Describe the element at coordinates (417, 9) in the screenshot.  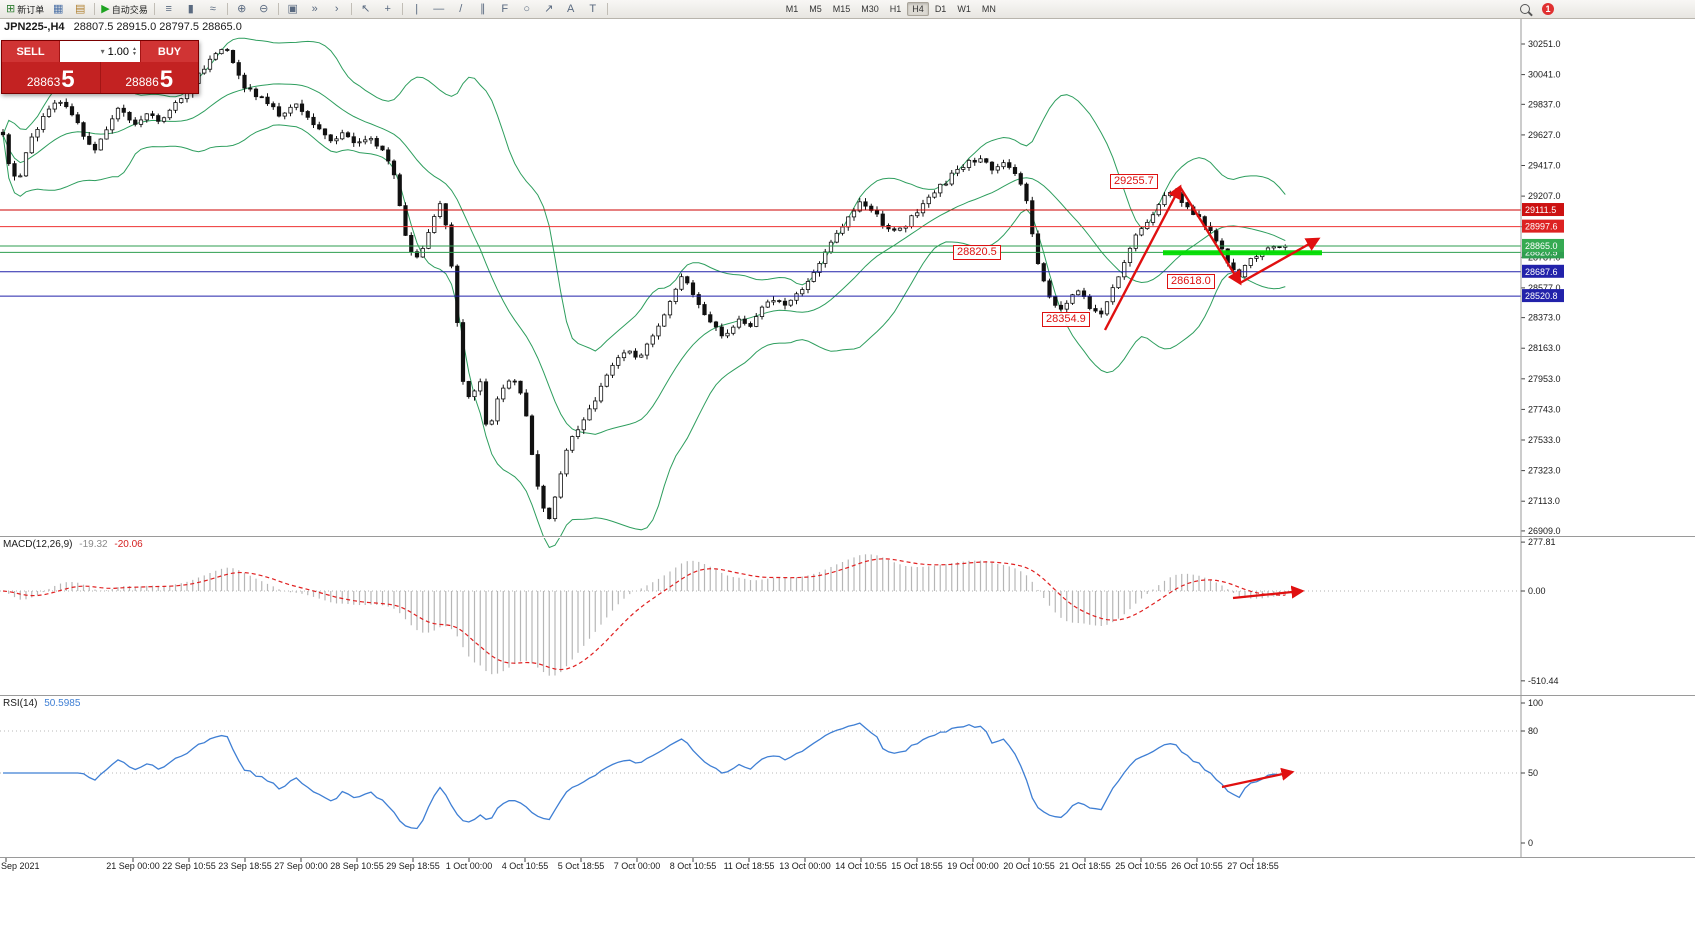
I see `vertical-line-icon: |` at that location.